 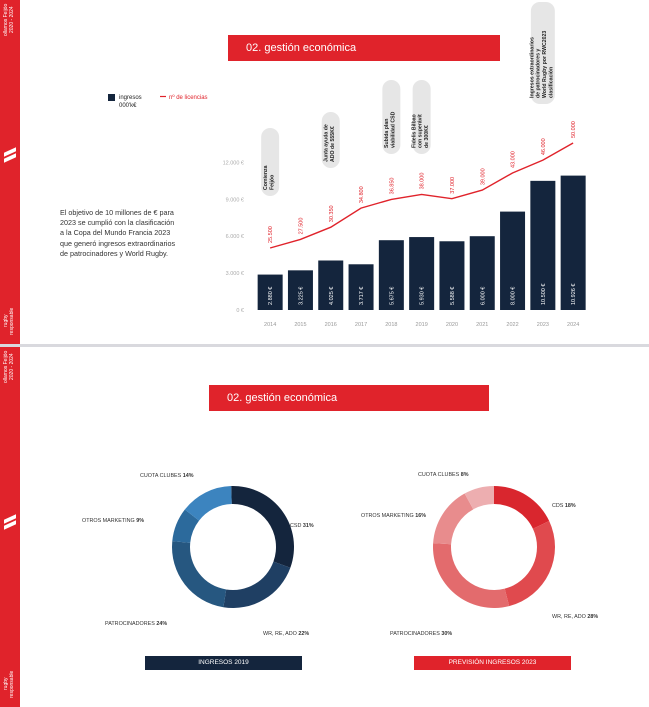 I want to click on donut-label: CSD 31%, so click(x=302, y=526).